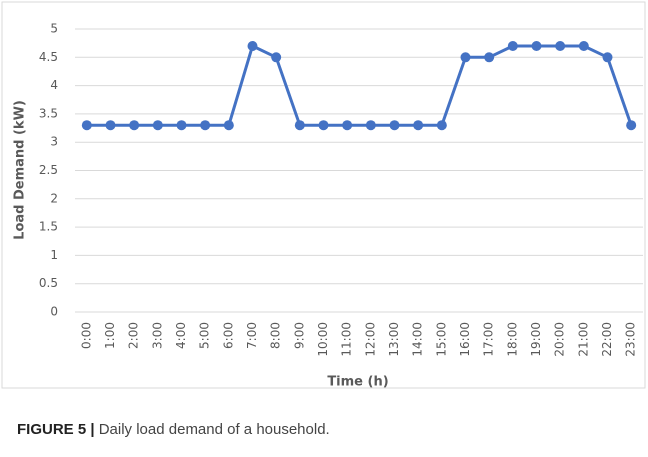  Describe the element at coordinates (536, 339) in the screenshot. I see `x-tick-label: 19:00` at that location.